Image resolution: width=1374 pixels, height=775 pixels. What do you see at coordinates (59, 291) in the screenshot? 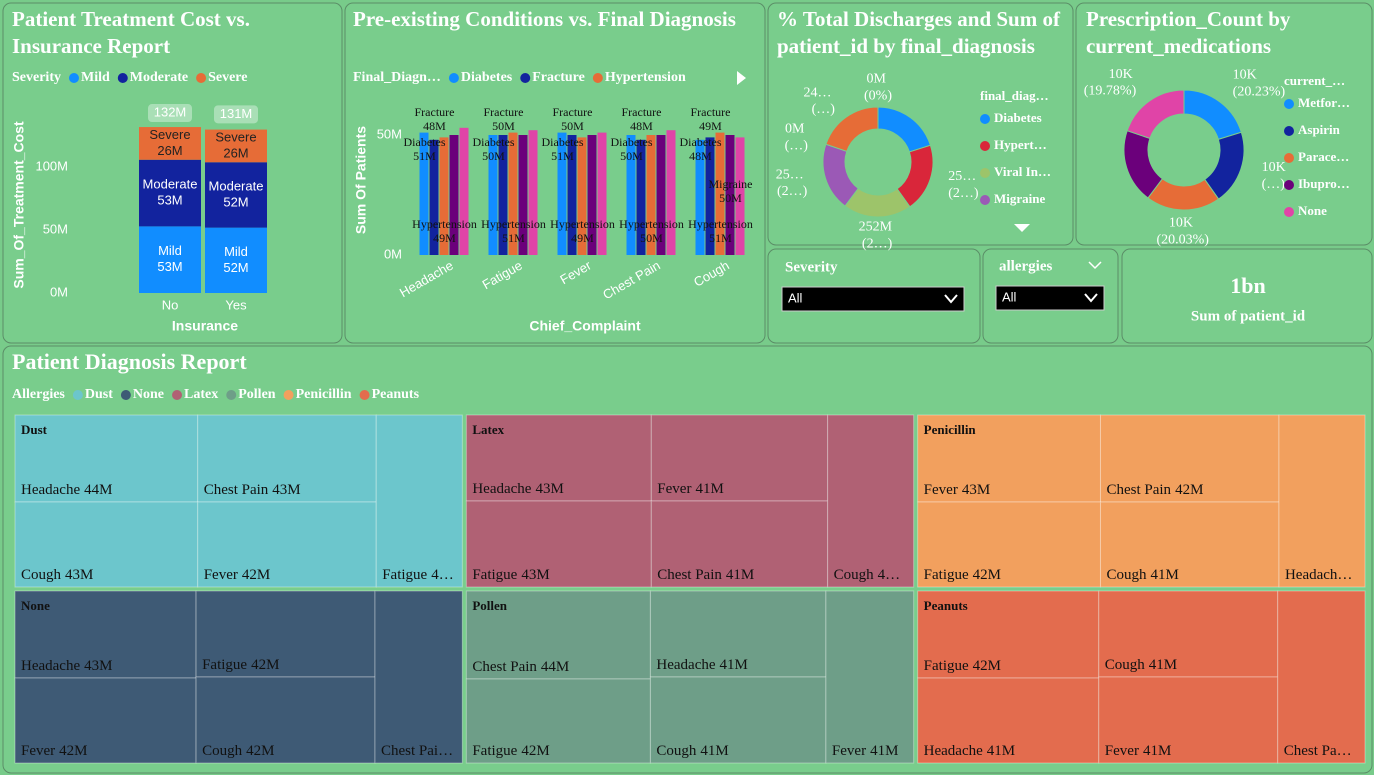
I see `y-tick-label: 0M` at bounding box center [59, 291].